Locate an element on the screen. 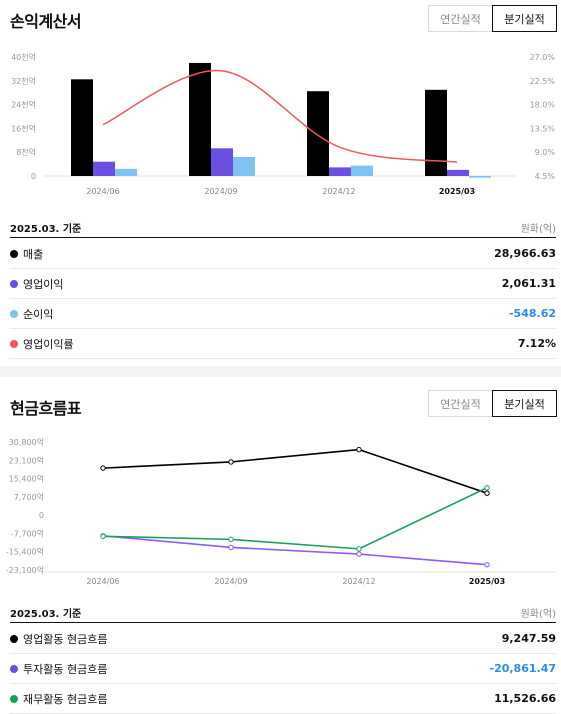 The height and width of the screenshot is (714, 561). table-row: 재무활동 현금흐름 11,526.66 is located at coordinates (283, 699).